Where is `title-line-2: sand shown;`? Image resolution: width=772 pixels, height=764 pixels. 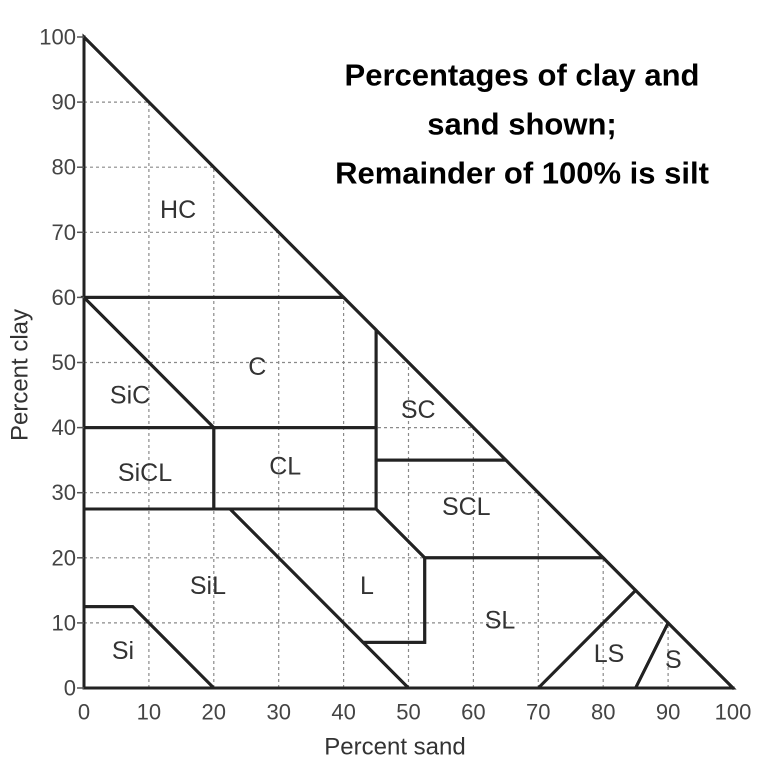
title-line-2: sand shown; is located at coordinates (521, 124).